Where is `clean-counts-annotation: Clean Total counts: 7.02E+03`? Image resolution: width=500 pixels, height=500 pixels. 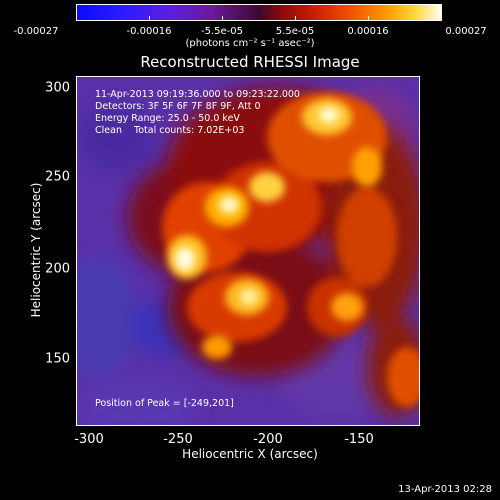 clean-counts-annotation: Clean Total counts: 7.02E+03 is located at coordinates (170, 130).